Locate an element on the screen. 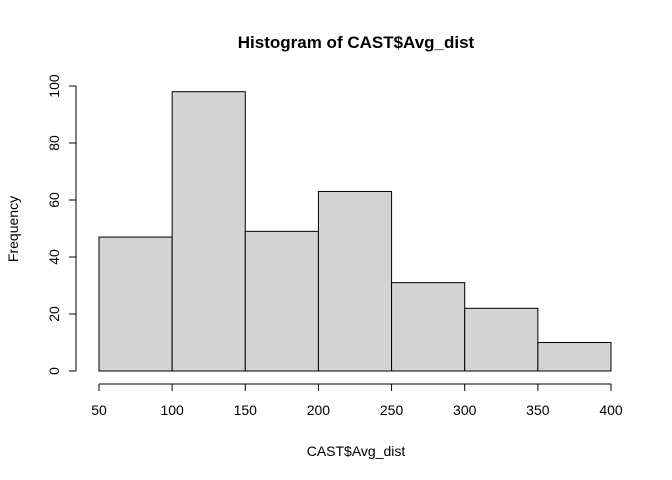  x-tick-label: 400 is located at coordinates (611, 410).